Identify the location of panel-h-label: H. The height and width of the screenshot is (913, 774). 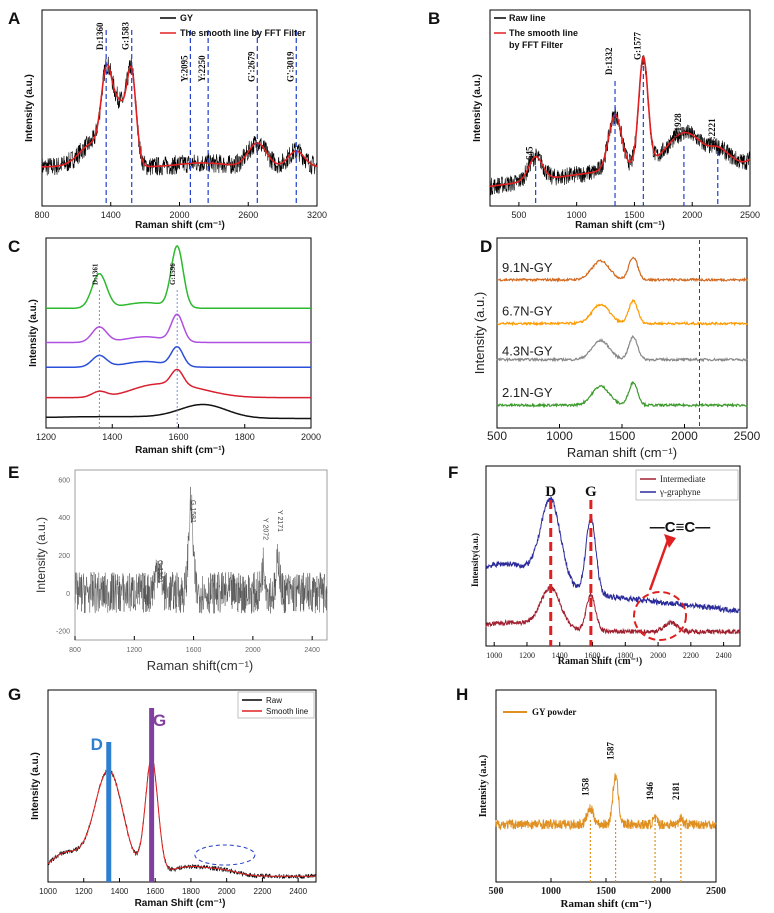
(462, 694).